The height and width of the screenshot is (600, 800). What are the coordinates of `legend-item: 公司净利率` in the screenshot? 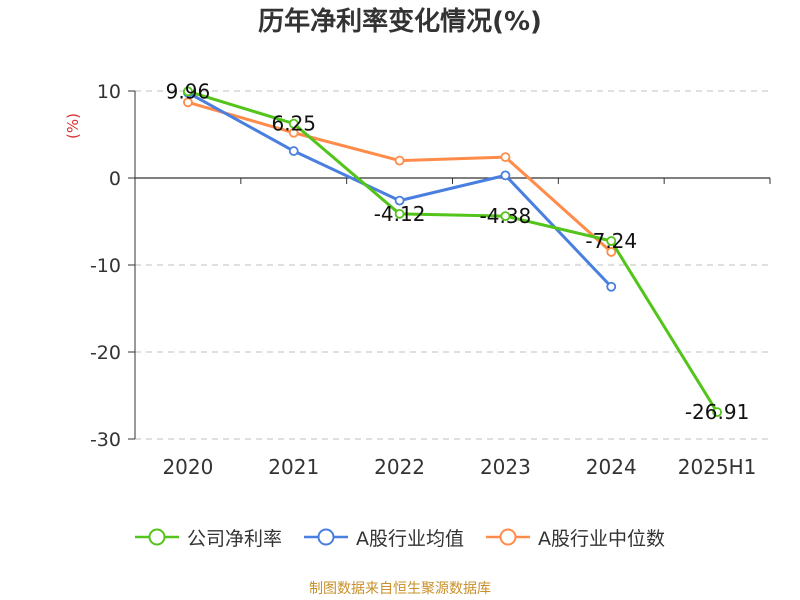 It's located at (208, 537).